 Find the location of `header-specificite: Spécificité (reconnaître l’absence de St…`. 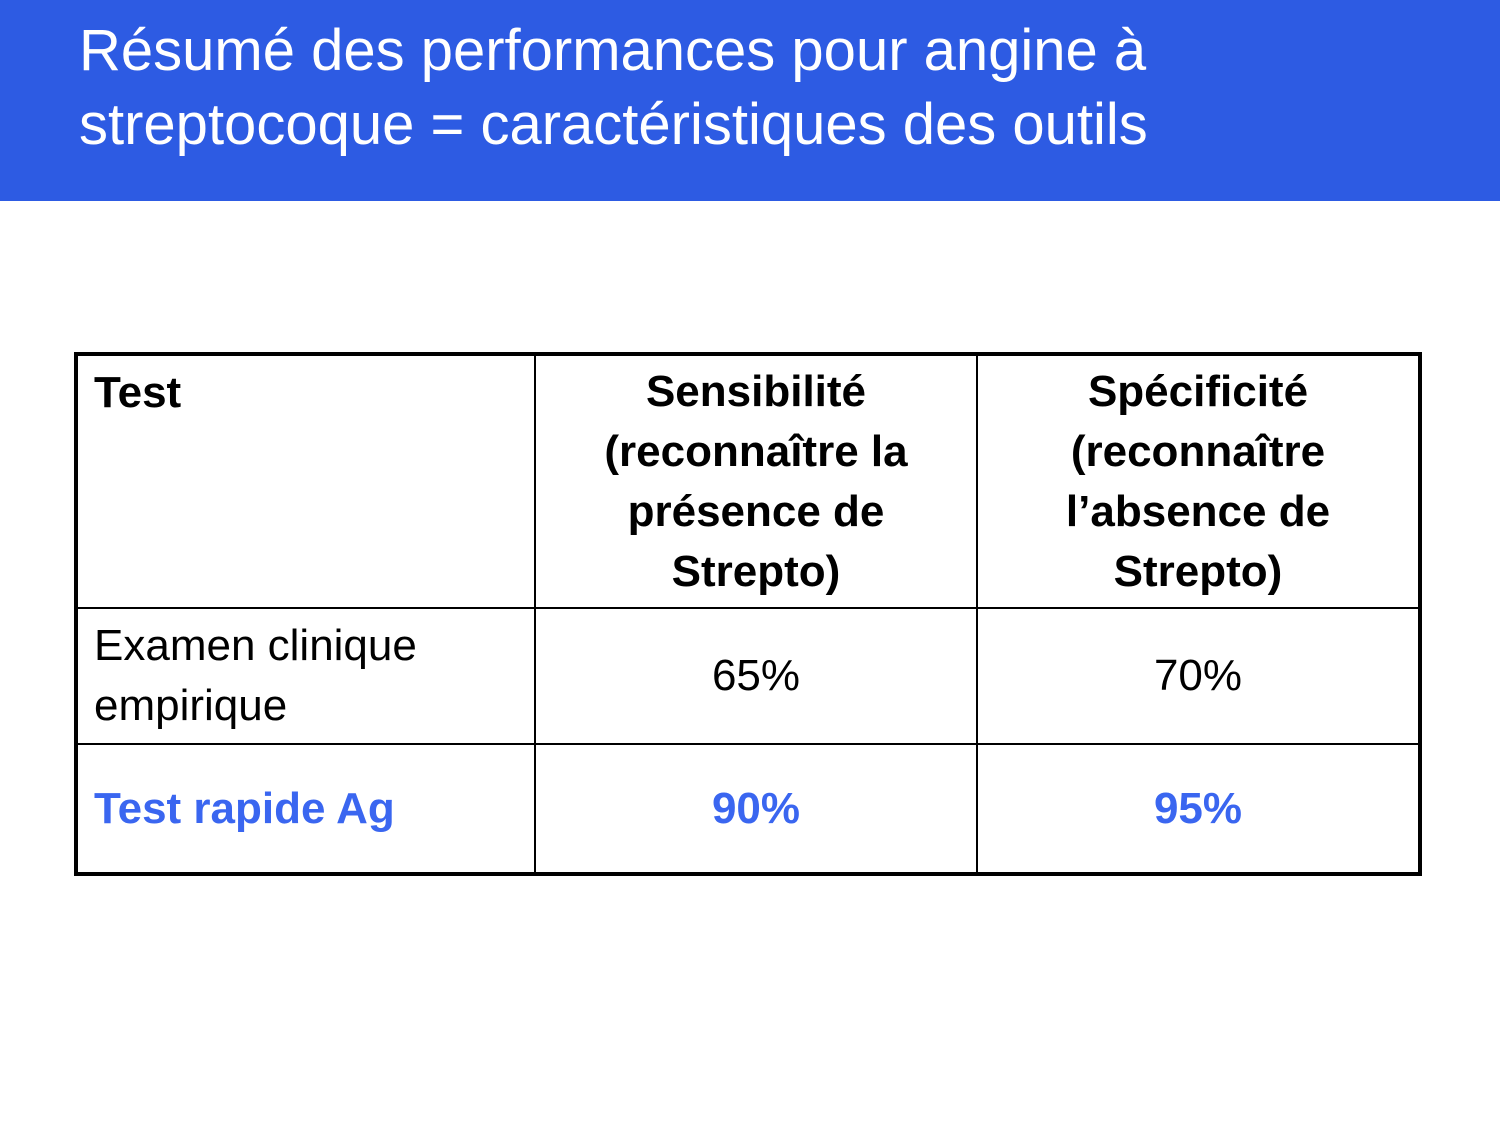

header-specificite: Spécificité (reconnaître l’absence de St… is located at coordinates (1198, 481).